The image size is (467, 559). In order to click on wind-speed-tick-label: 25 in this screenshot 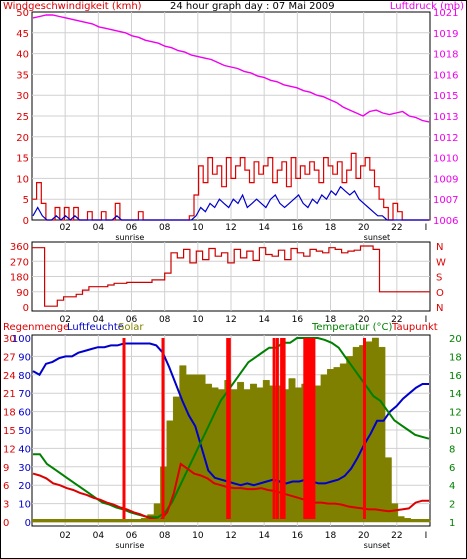, I will do `click(22, 117)`.